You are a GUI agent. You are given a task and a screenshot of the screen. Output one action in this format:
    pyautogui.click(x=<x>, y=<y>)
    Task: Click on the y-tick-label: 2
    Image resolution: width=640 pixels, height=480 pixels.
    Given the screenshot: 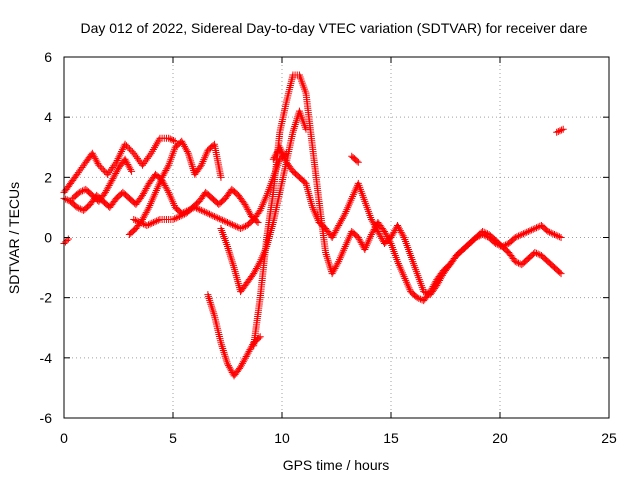 What is the action you would take?
    pyautogui.click(x=48, y=177)
    